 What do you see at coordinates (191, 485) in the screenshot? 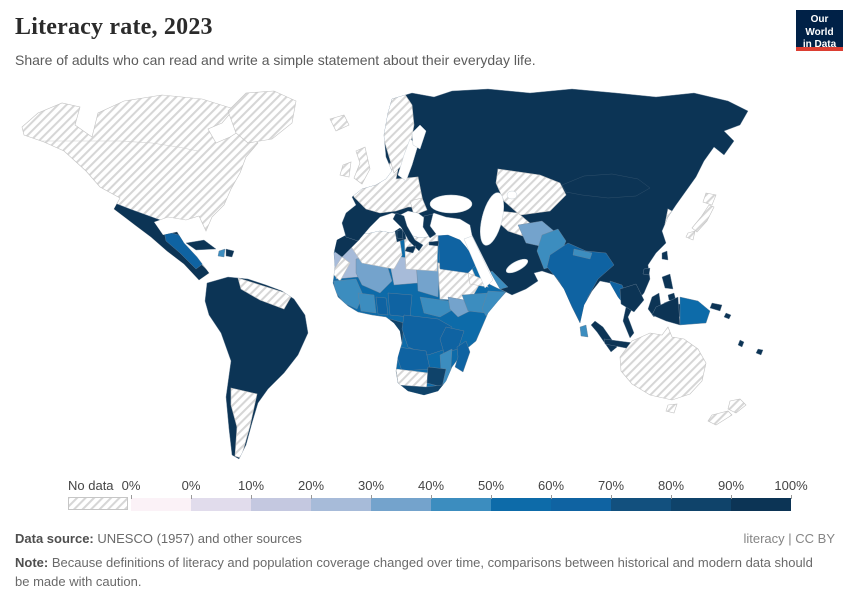
I see `legend-tick-label: 0%` at bounding box center [191, 485].